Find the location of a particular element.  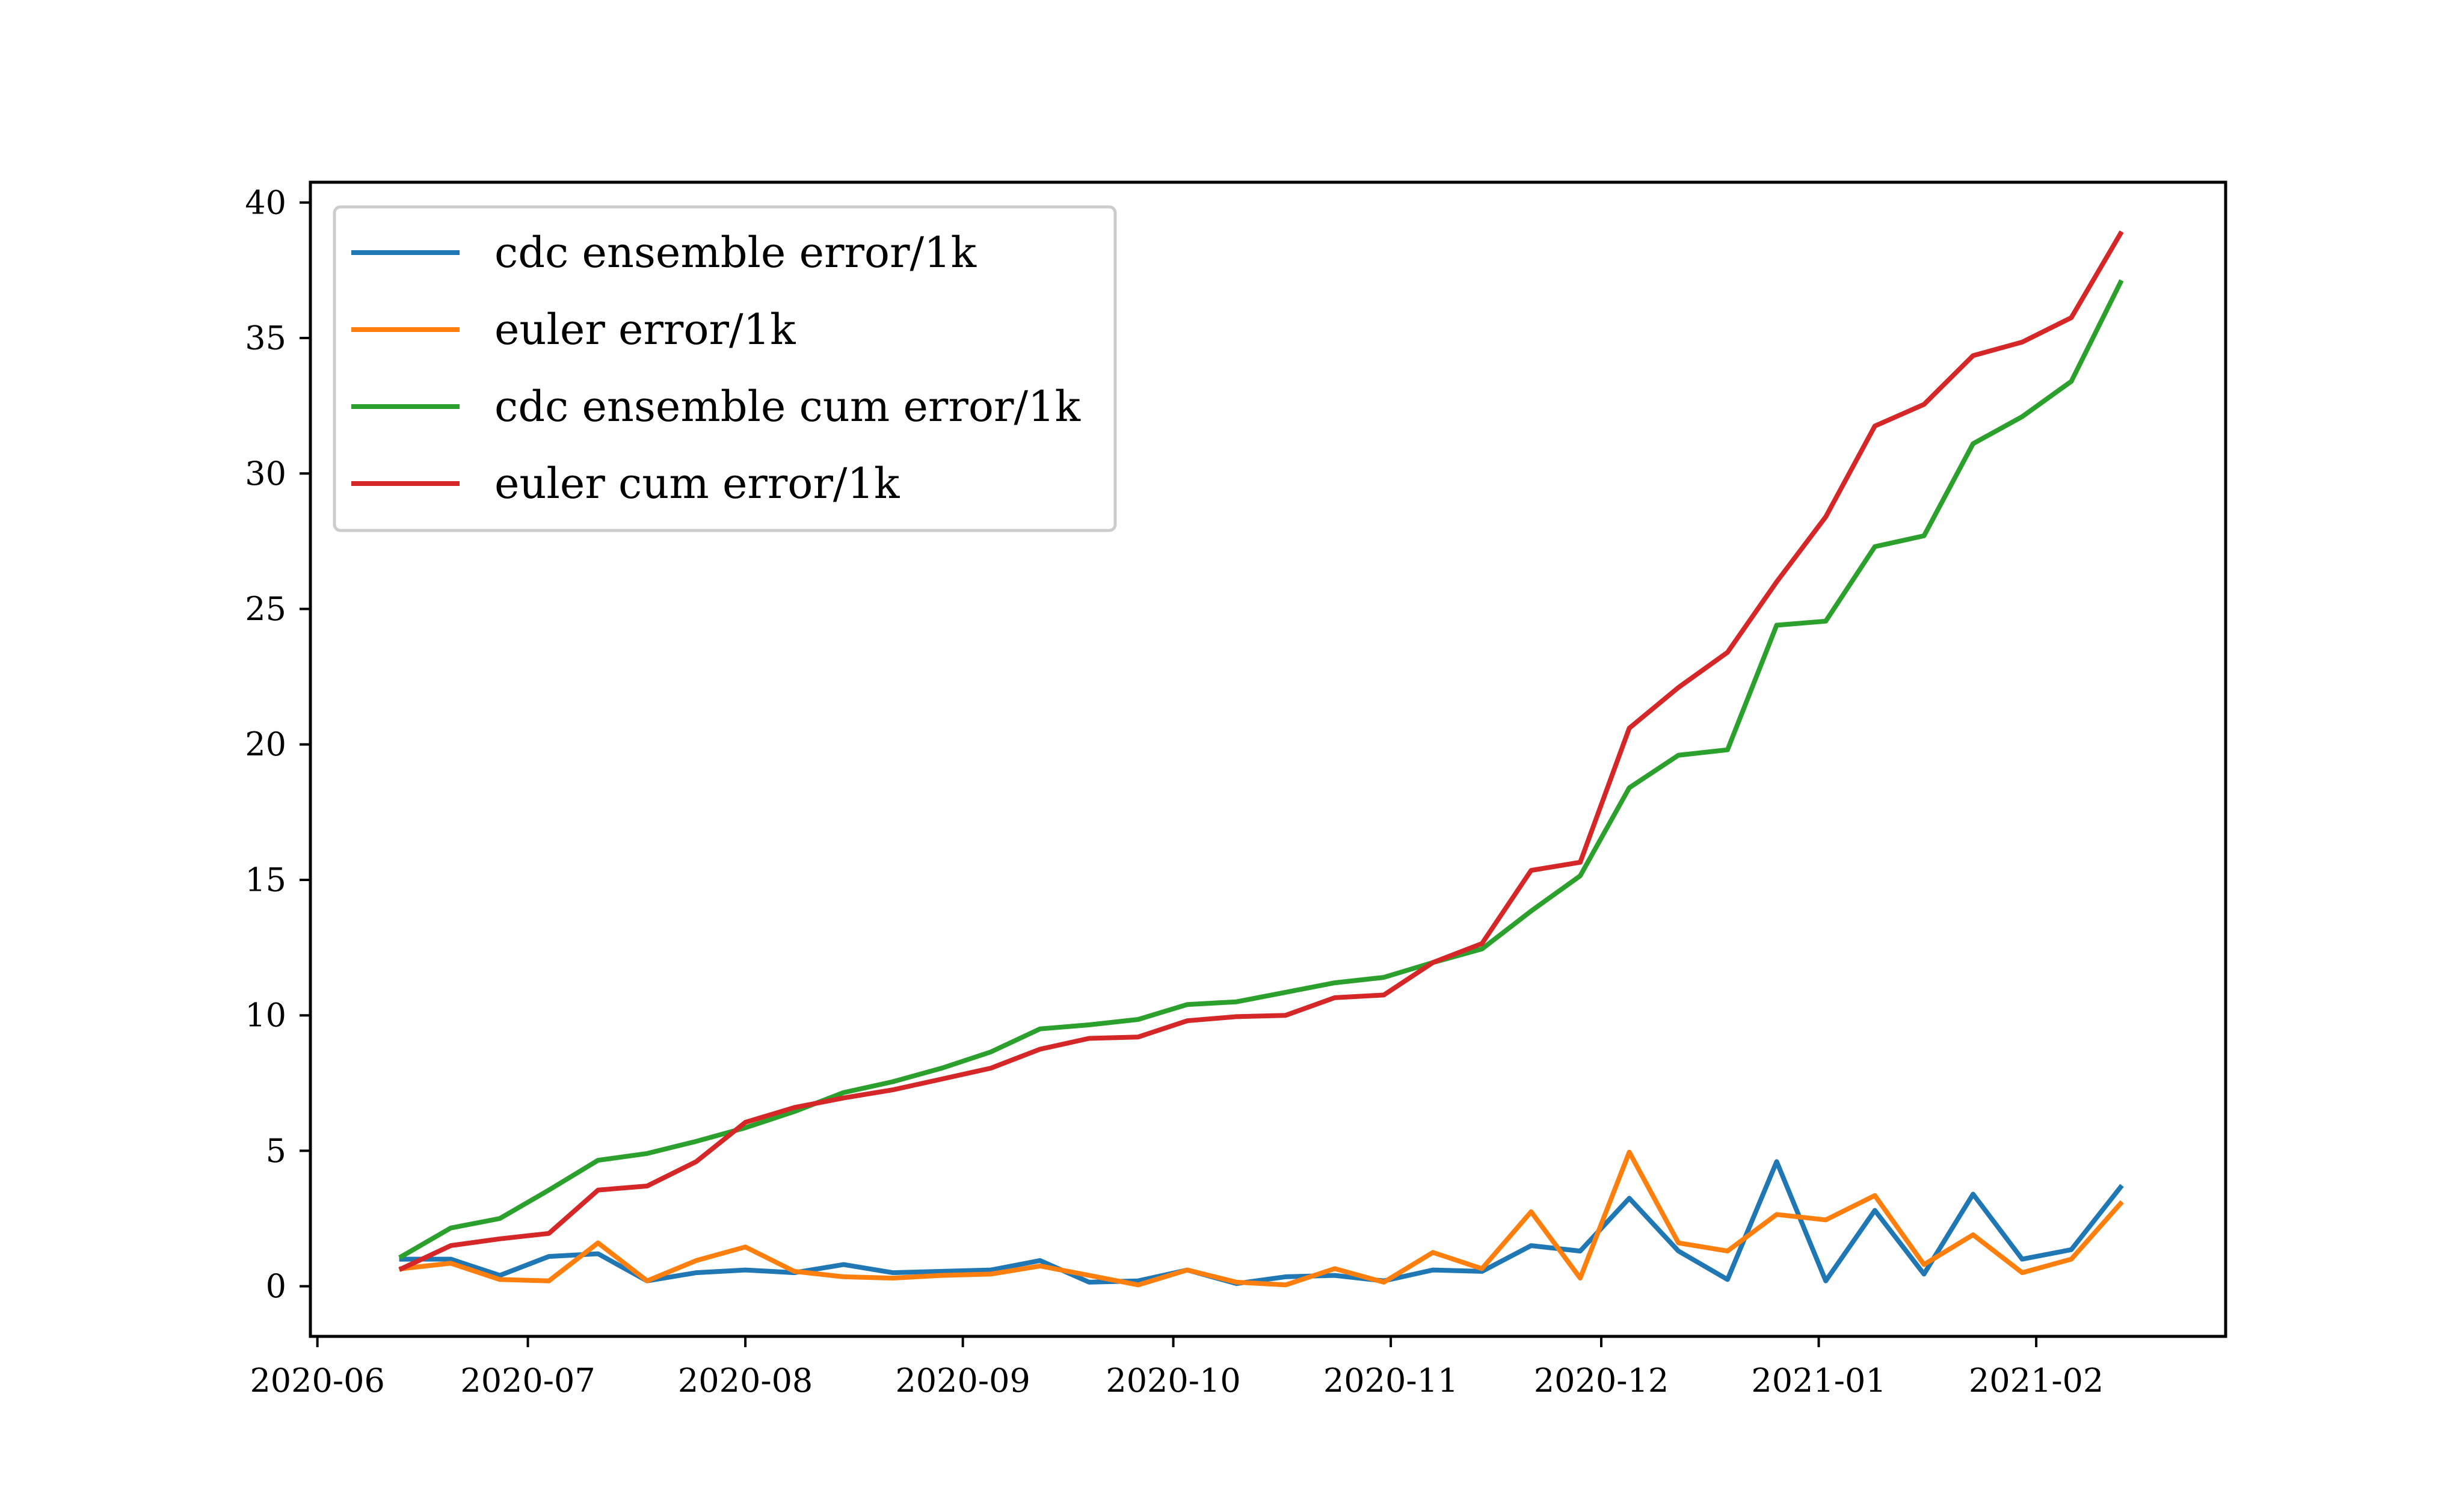

x-tick-label: 2020-11 is located at coordinates (1390, 1381).